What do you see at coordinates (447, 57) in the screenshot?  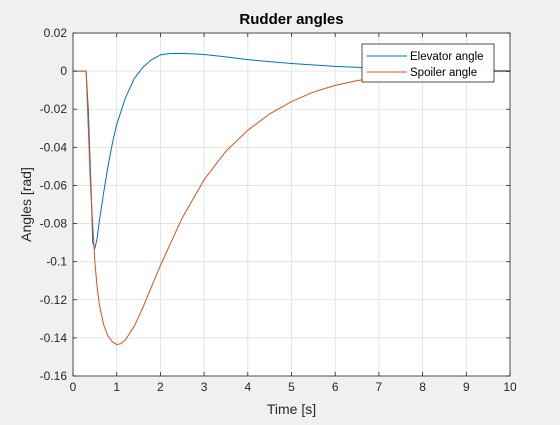 I see `legend-label-elevator-angle: Elevator angle` at bounding box center [447, 57].